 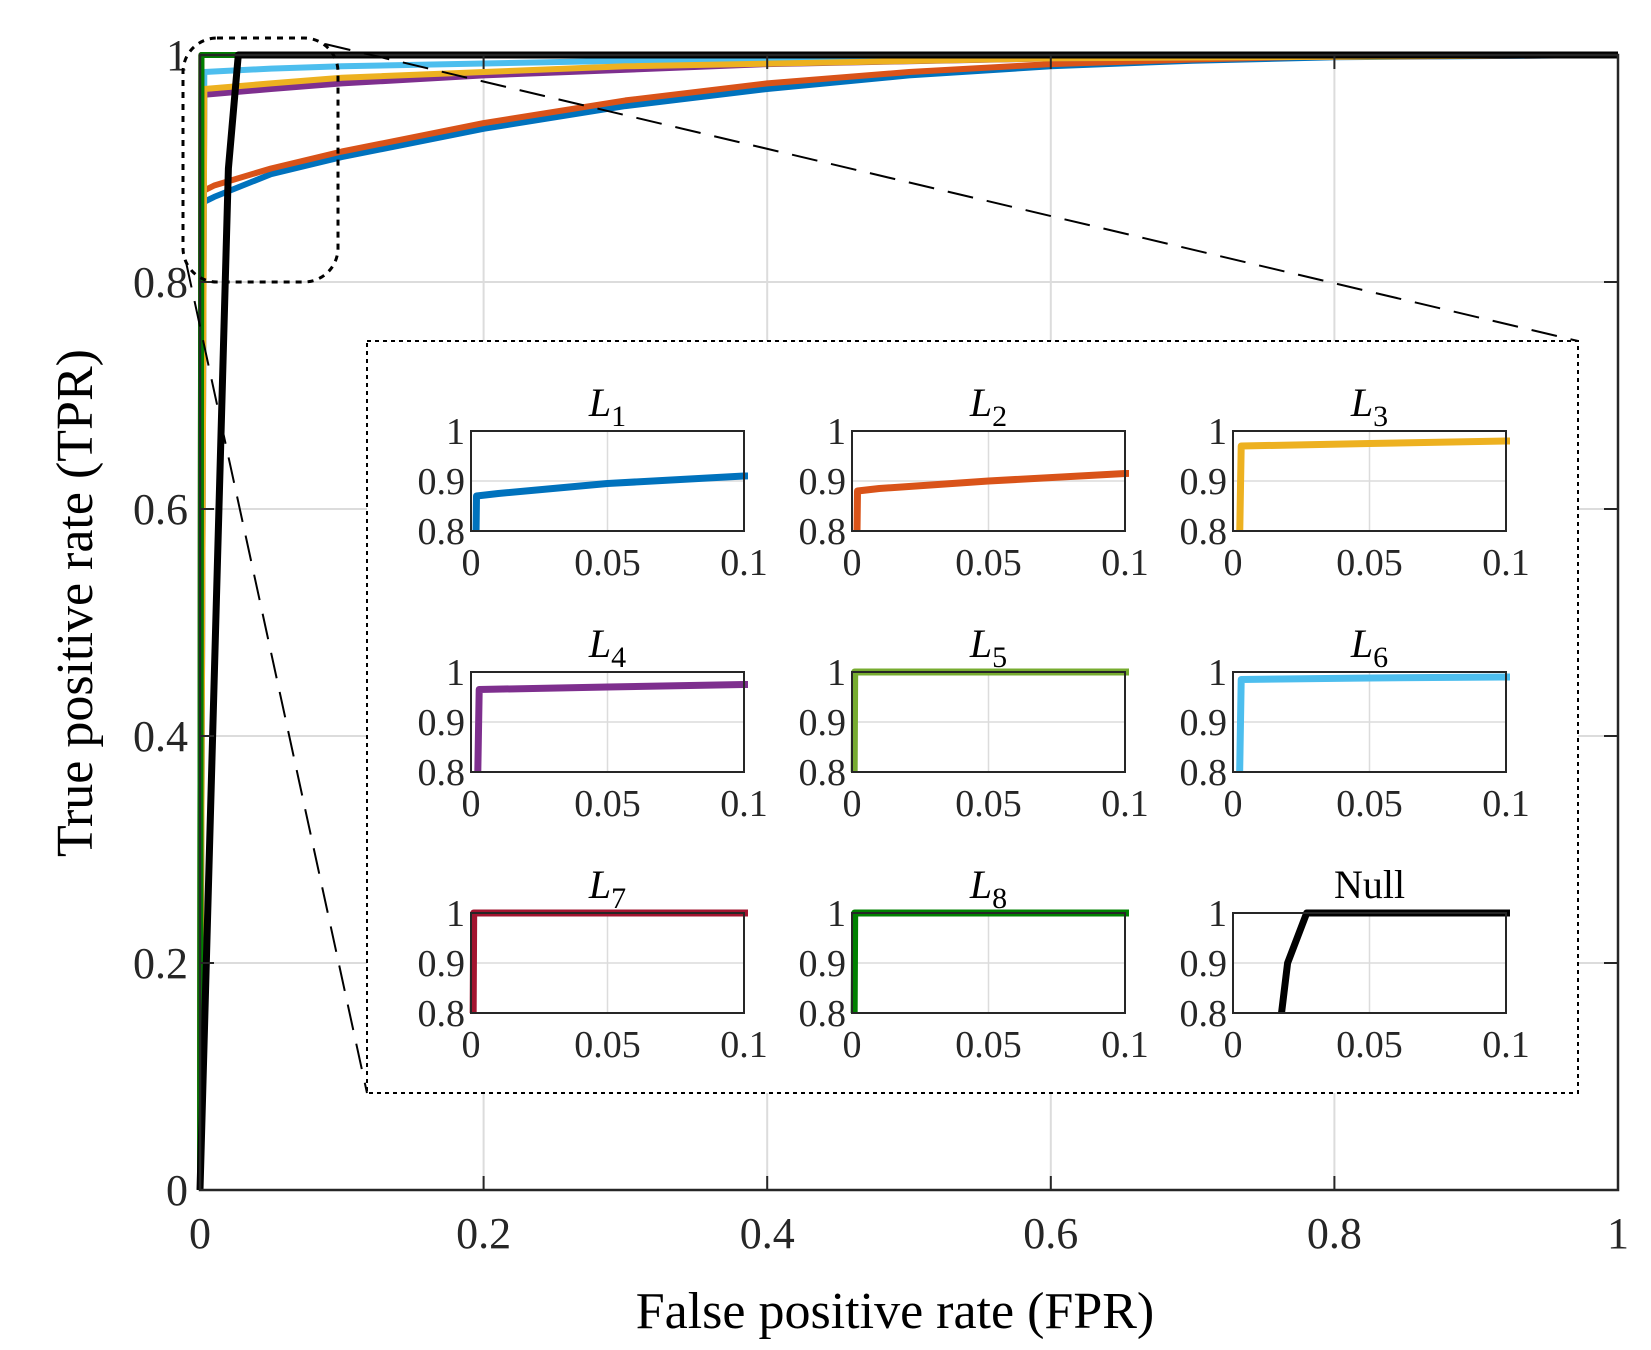 I want to click on x-tick-label: 0.2, so click(x=483, y=1233).